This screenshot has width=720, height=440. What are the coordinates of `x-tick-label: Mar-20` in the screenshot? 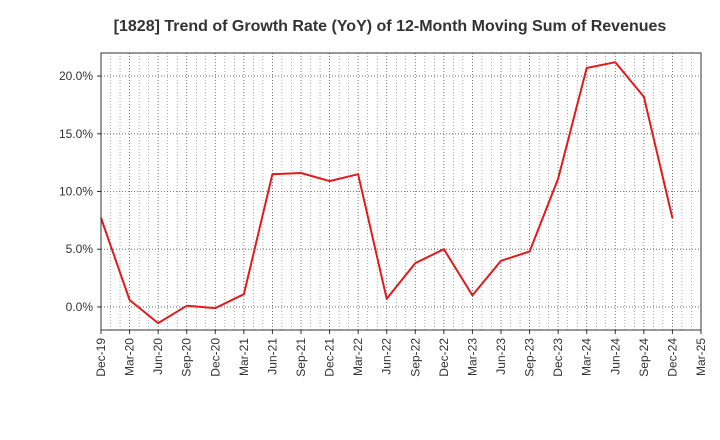 It's located at (130, 357).